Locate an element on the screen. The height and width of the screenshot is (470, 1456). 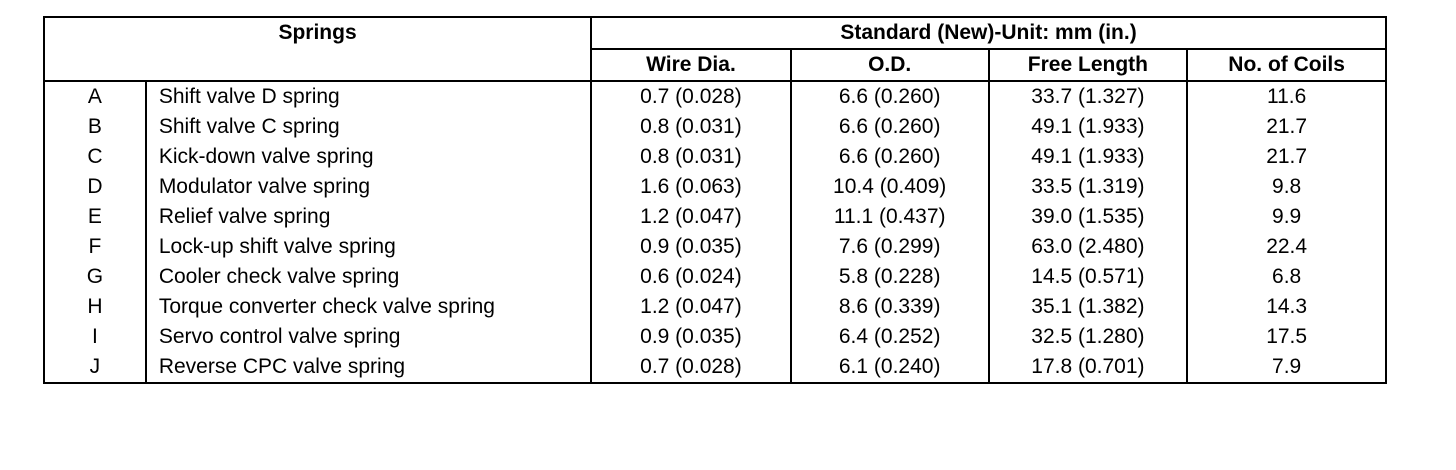
spring-name: Modulator valve spring is located at coordinates (368, 187).